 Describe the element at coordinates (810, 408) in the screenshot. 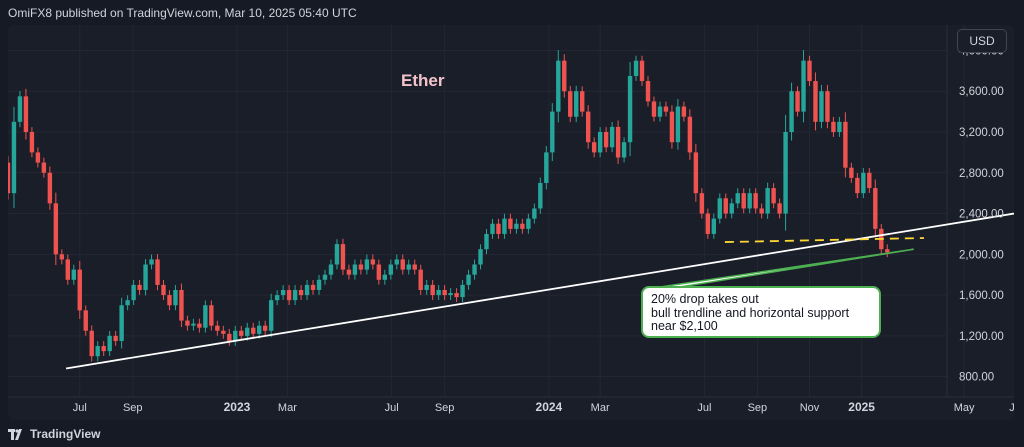

I see `time-tick-label: Nov` at that location.